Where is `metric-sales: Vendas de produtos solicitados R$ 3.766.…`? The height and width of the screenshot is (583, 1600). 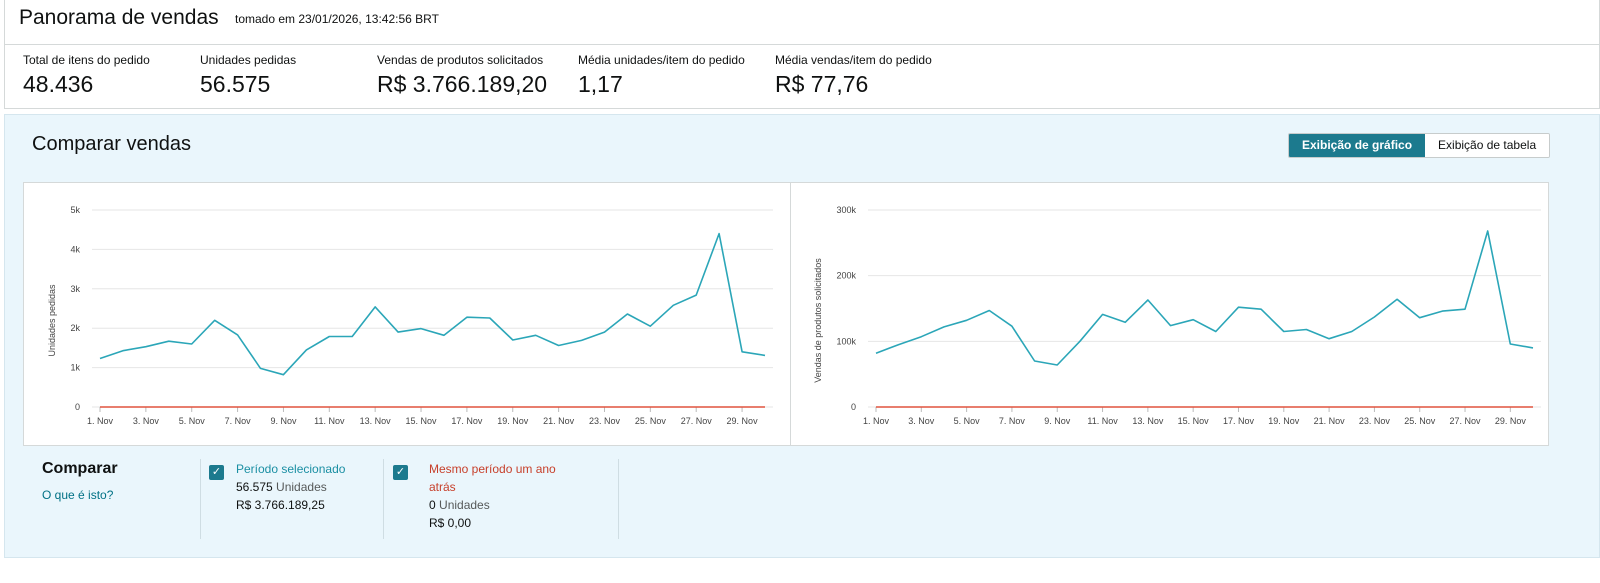
metric-sales: Vendas de produtos solicitados R$ 3.766.… is located at coordinates (462, 75).